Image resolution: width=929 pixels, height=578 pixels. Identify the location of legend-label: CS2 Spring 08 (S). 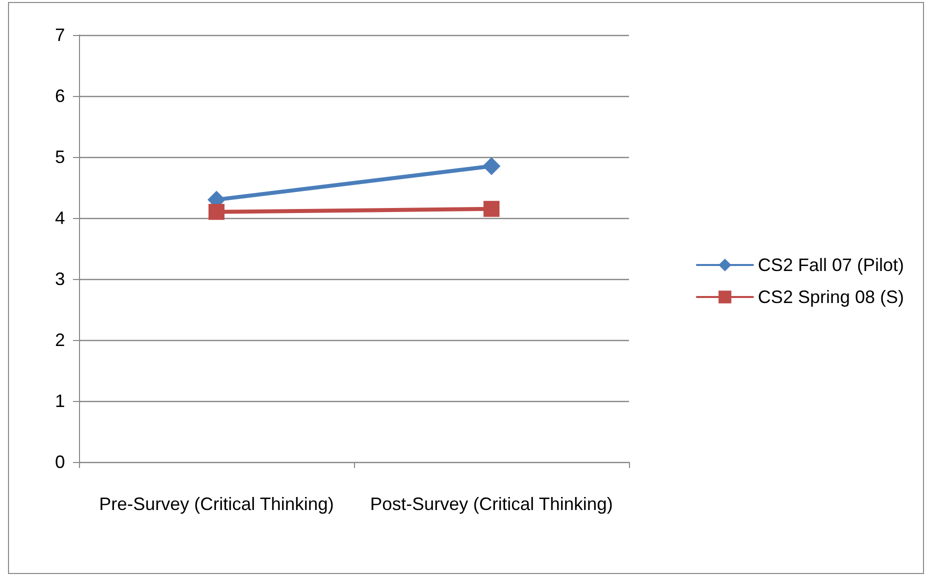
(831, 297).